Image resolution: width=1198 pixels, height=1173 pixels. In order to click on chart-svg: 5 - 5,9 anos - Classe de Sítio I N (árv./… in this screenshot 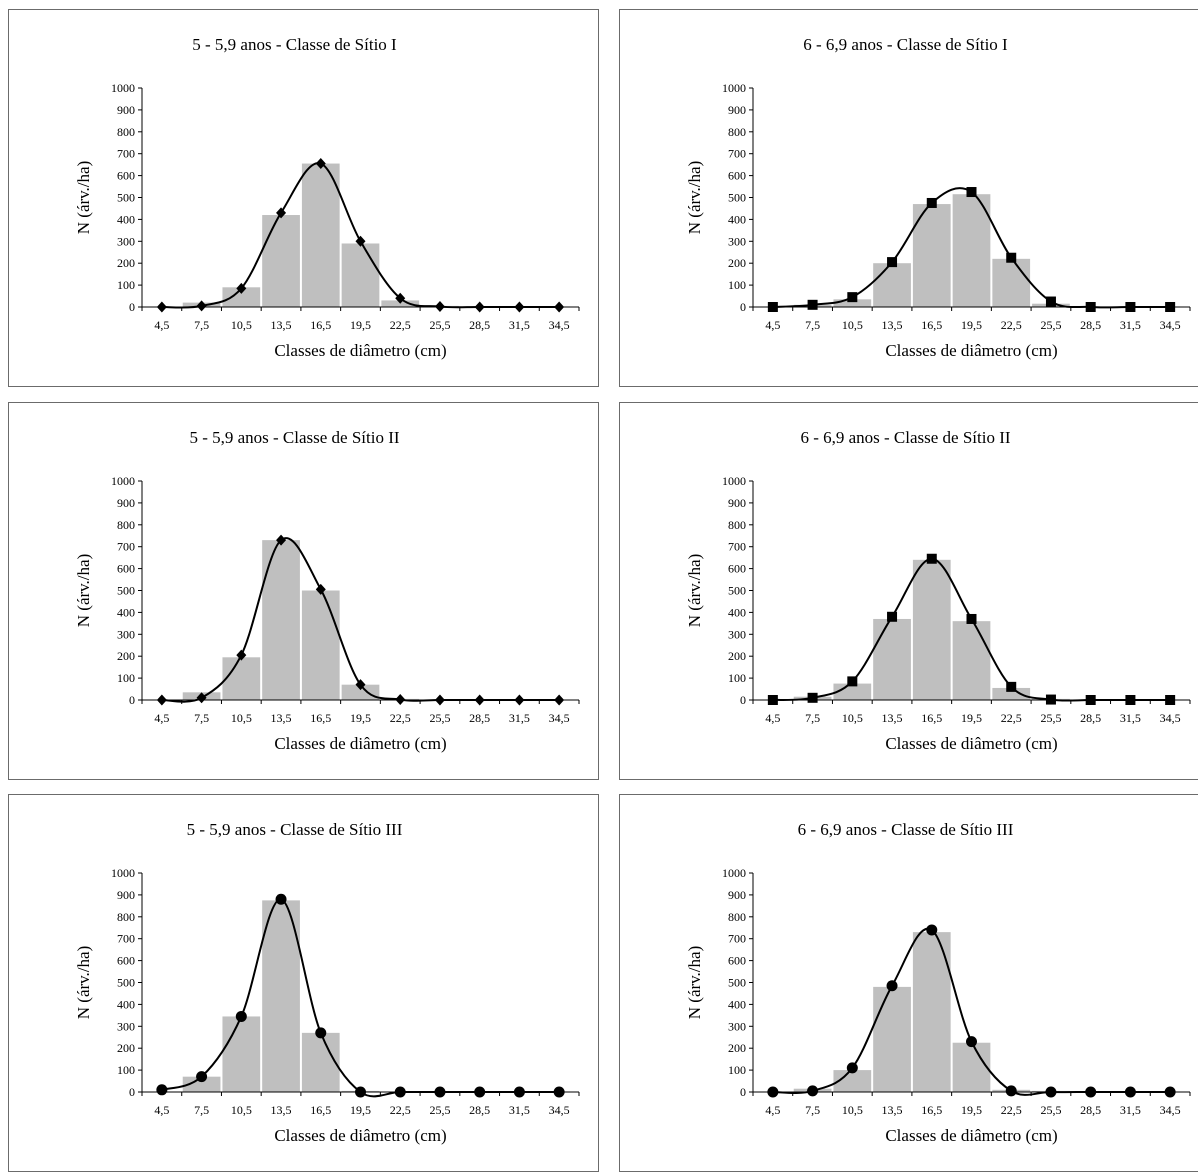, I will do `click(327, 197)`.